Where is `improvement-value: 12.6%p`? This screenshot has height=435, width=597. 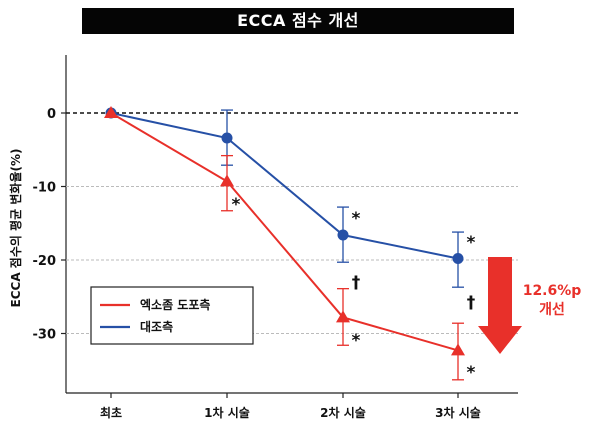 improvement-value: 12.6%p is located at coordinates (552, 291).